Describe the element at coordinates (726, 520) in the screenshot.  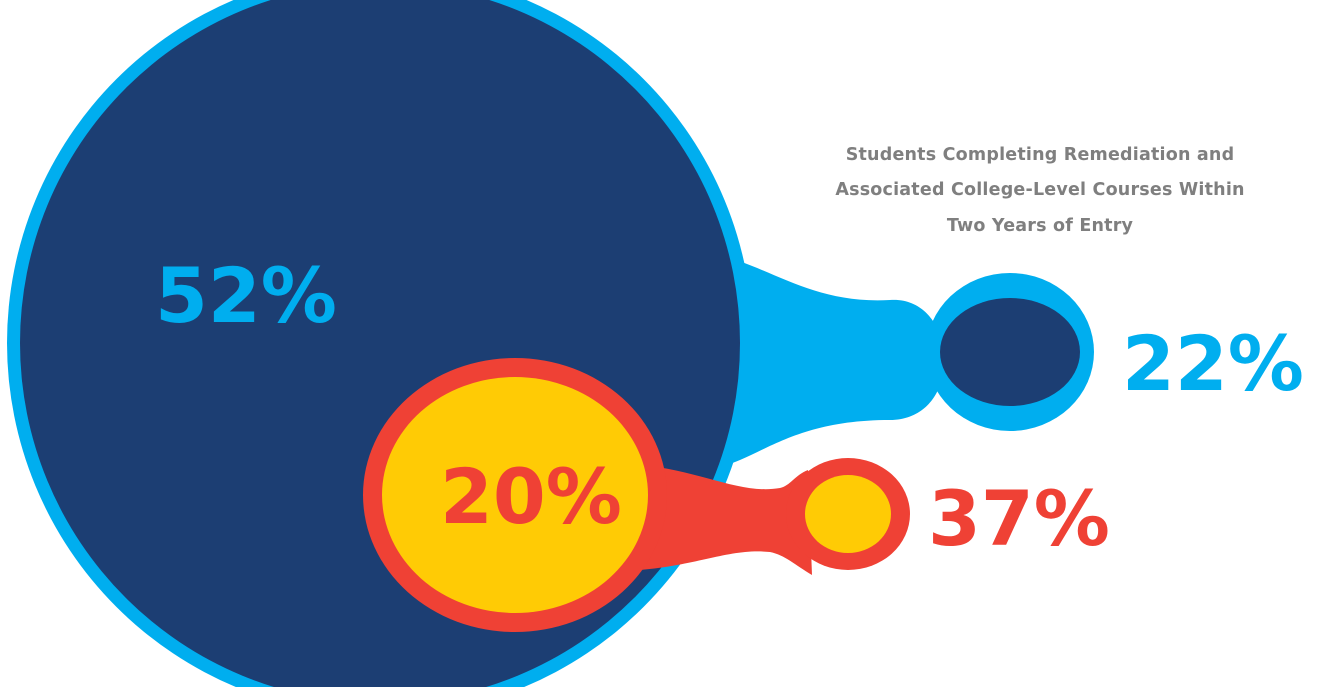
I see `red-connector-band` at that location.